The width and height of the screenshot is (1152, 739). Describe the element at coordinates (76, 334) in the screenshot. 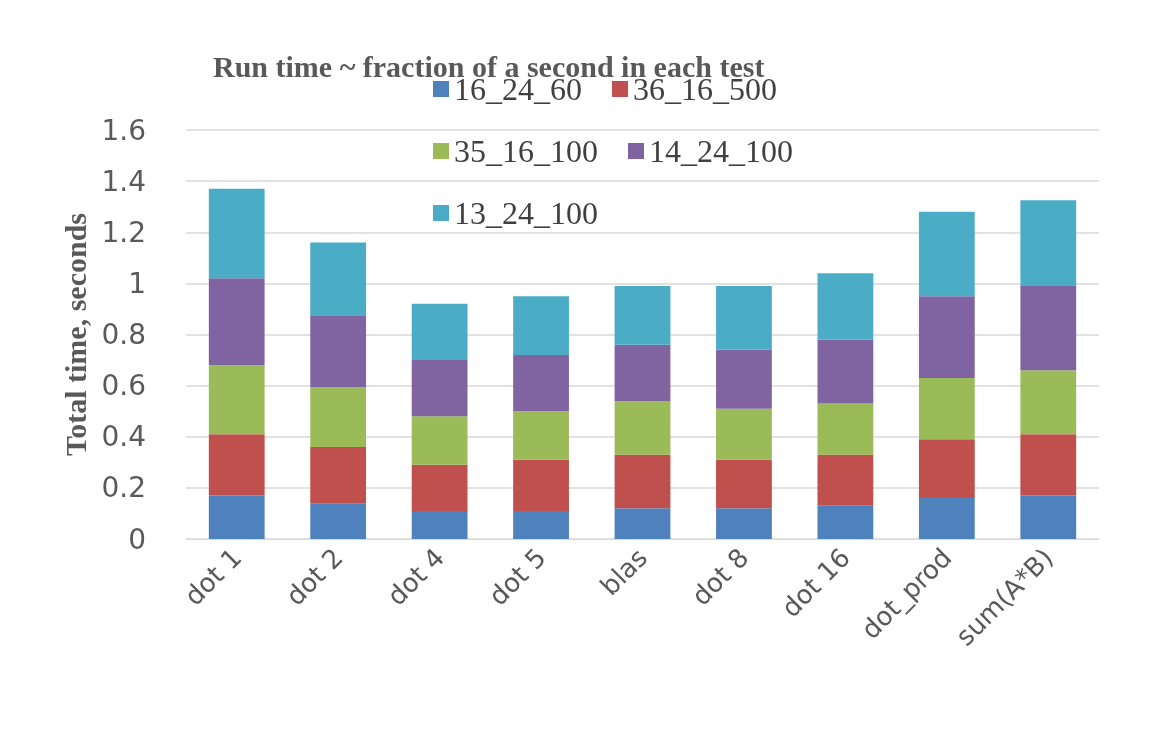

I see `y-axis-title: Total time, seconds` at that location.